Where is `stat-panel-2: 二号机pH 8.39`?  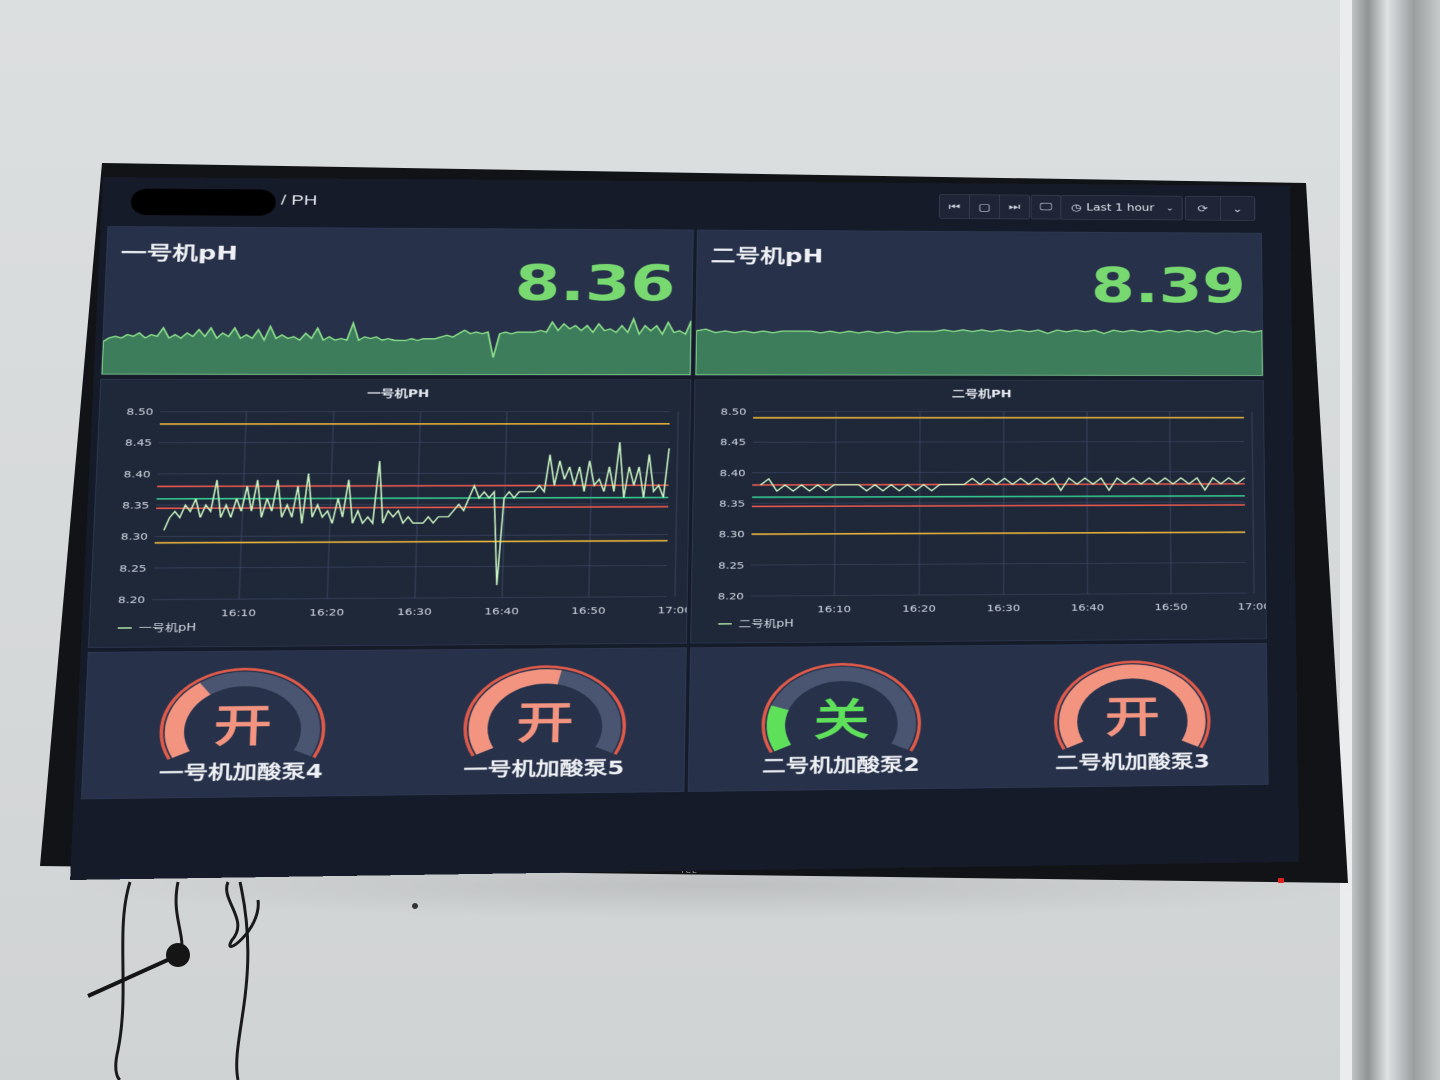
stat-panel-2: 二号机pH 8.39 is located at coordinates (979, 303).